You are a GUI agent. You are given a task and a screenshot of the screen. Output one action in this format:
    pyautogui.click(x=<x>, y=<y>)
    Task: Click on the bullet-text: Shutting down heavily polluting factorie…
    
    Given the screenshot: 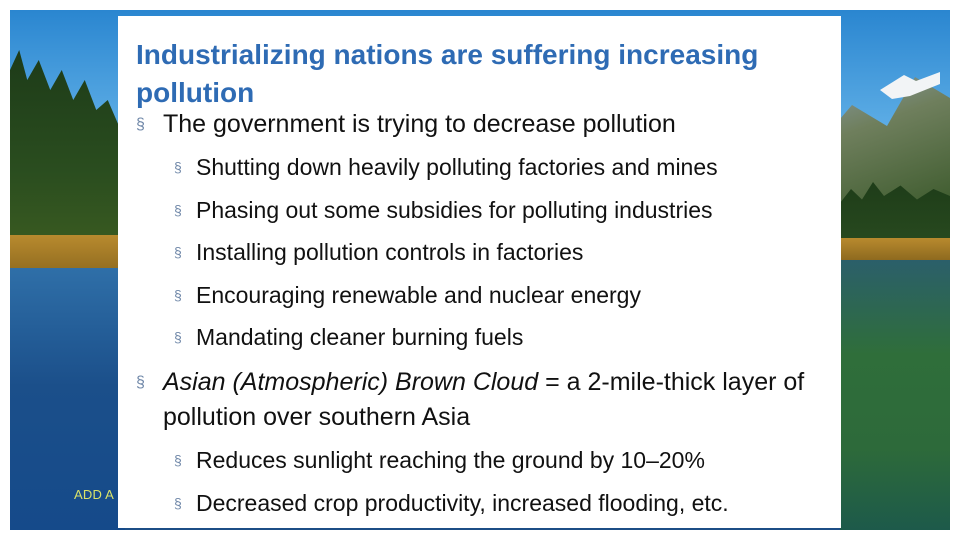 What is the action you would take?
    pyautogui.click(x=457, y=167)
    